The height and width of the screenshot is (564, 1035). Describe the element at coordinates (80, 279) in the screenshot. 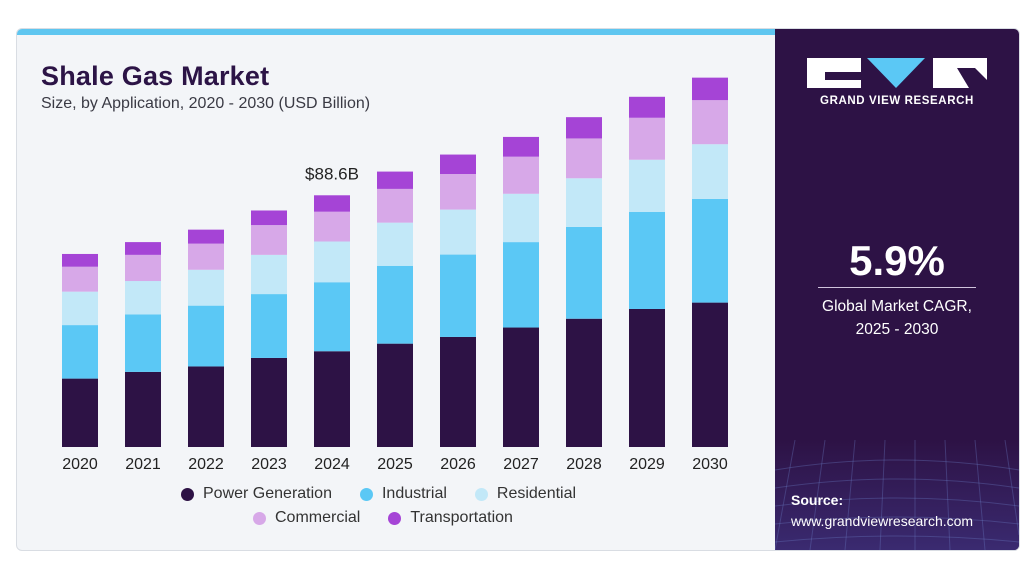

I see `bar-2020-commercial` at that location.